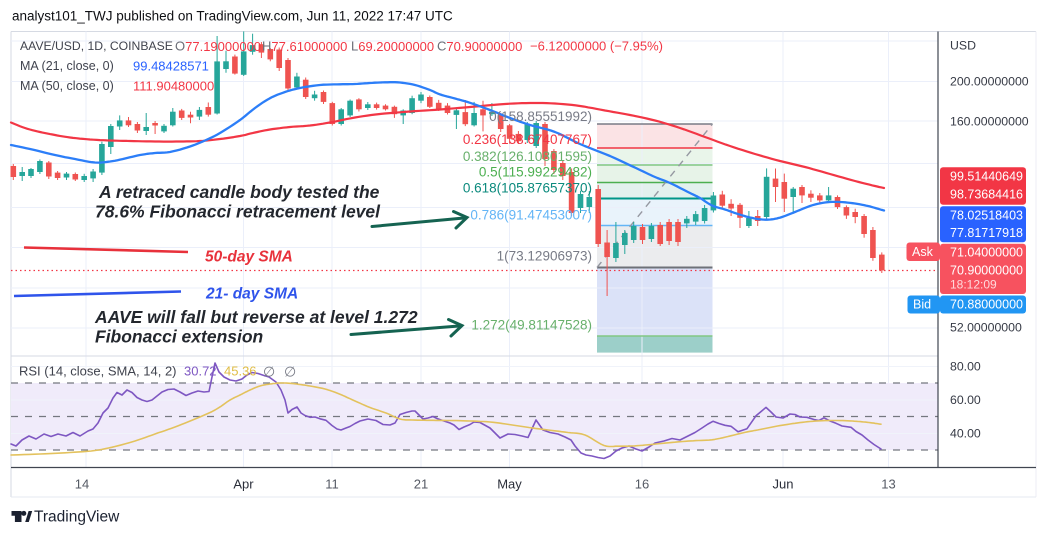  What do you see at coordinates (986, 328) in the screenshot?
I see `svg-text: 52.00000000` at bounding box center [986, 328].